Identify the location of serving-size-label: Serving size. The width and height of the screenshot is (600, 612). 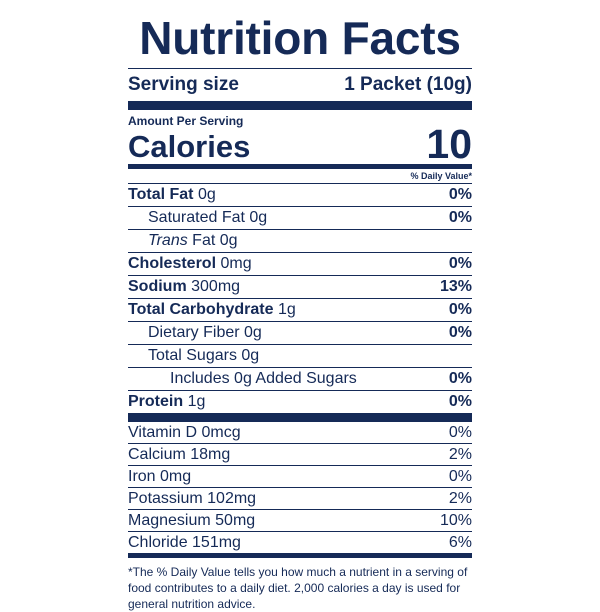
(183, 84).